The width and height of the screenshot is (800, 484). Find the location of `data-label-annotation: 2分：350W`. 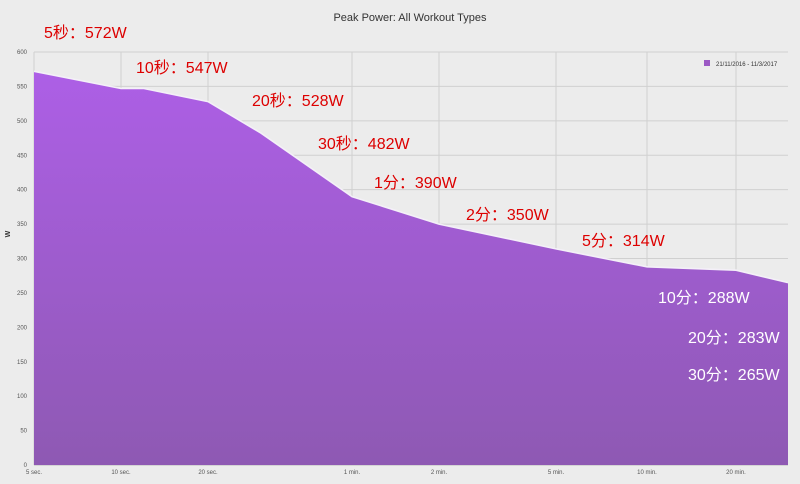

data-label-annotation: 2分：350W is located at coordinates (508, 215).